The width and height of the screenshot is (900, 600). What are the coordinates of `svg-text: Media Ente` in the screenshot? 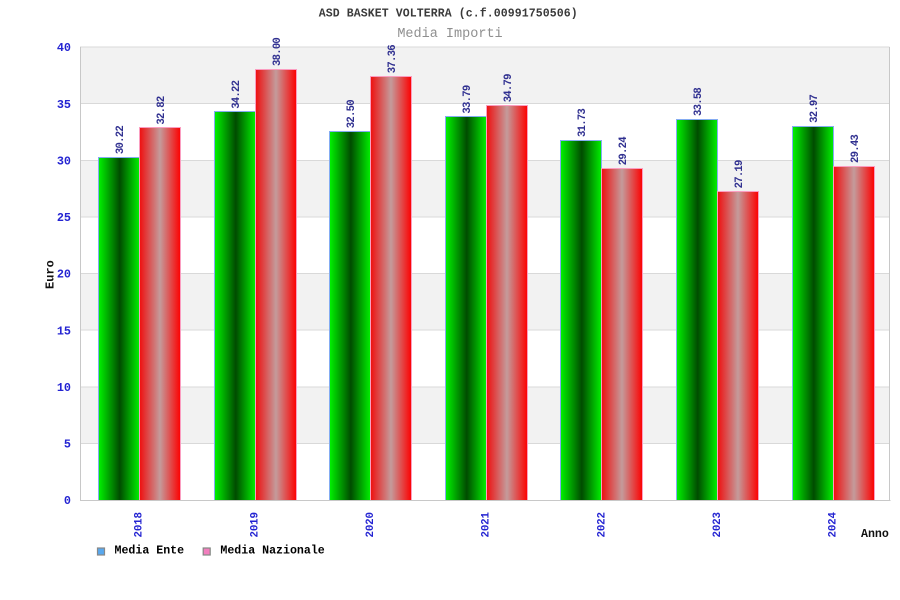 It's located at (150, 551).